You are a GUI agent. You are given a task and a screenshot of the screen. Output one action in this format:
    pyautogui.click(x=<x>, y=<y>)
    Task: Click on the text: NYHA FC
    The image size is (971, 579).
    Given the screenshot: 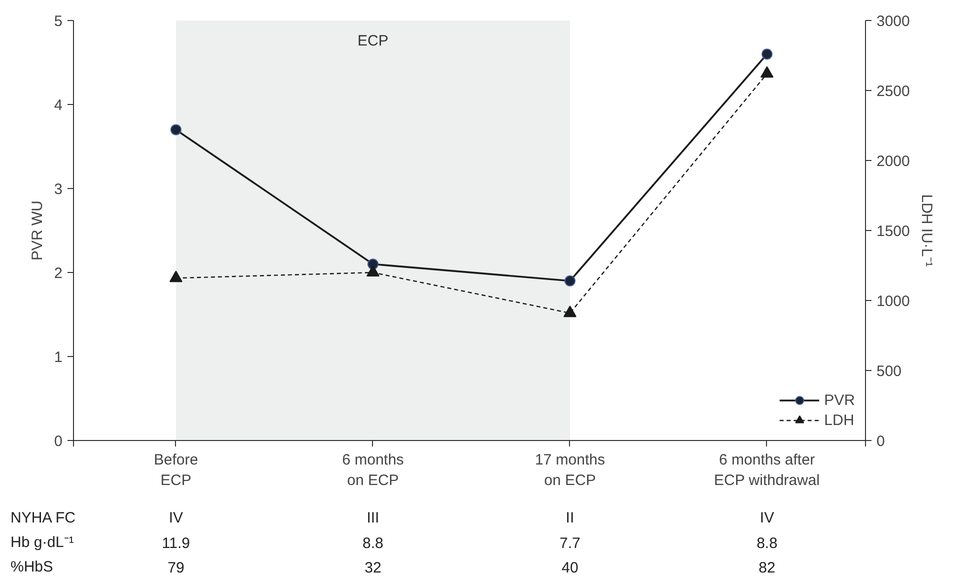 What is the action you would take?
    pyautogui.click(x=43, y=517)
    